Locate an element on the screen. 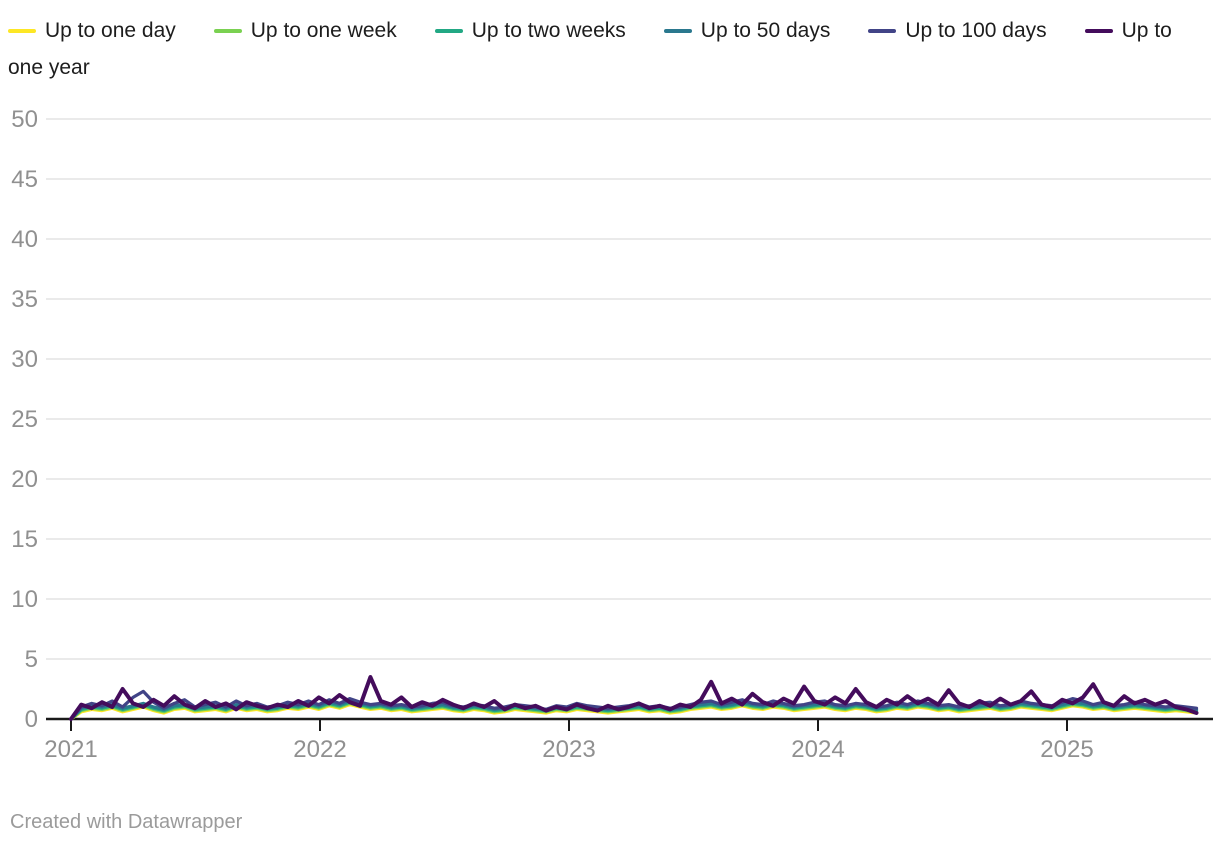  svg-text: 2022 is located at coordinates (319, 749).